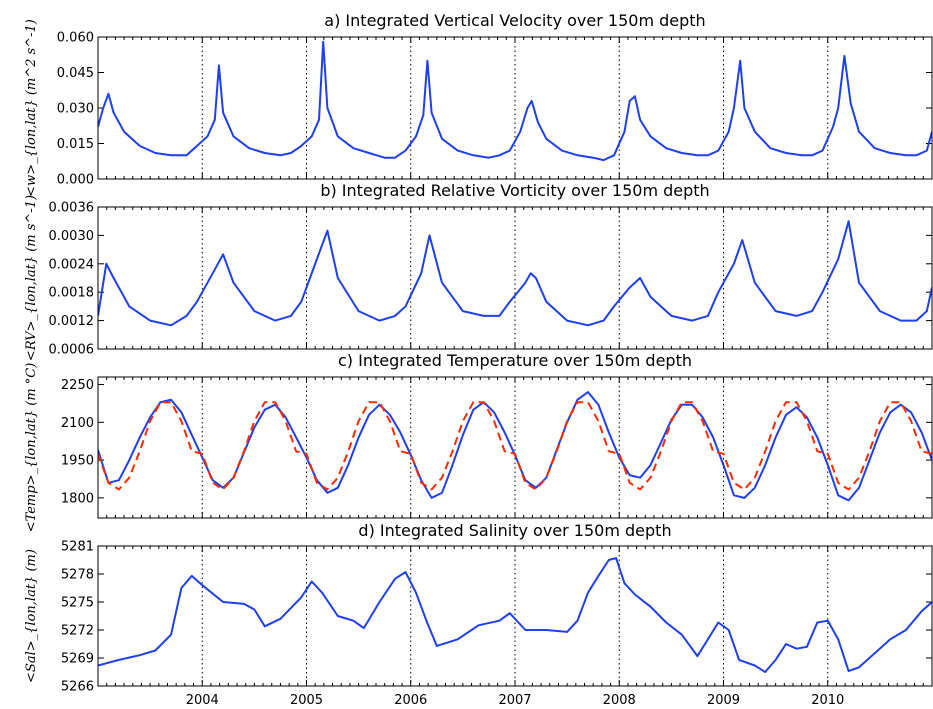  What do you see at coordinates (723, 700) in the screenshot?
I see `x-tick-label: 2009` at bounding box center [723, 700].